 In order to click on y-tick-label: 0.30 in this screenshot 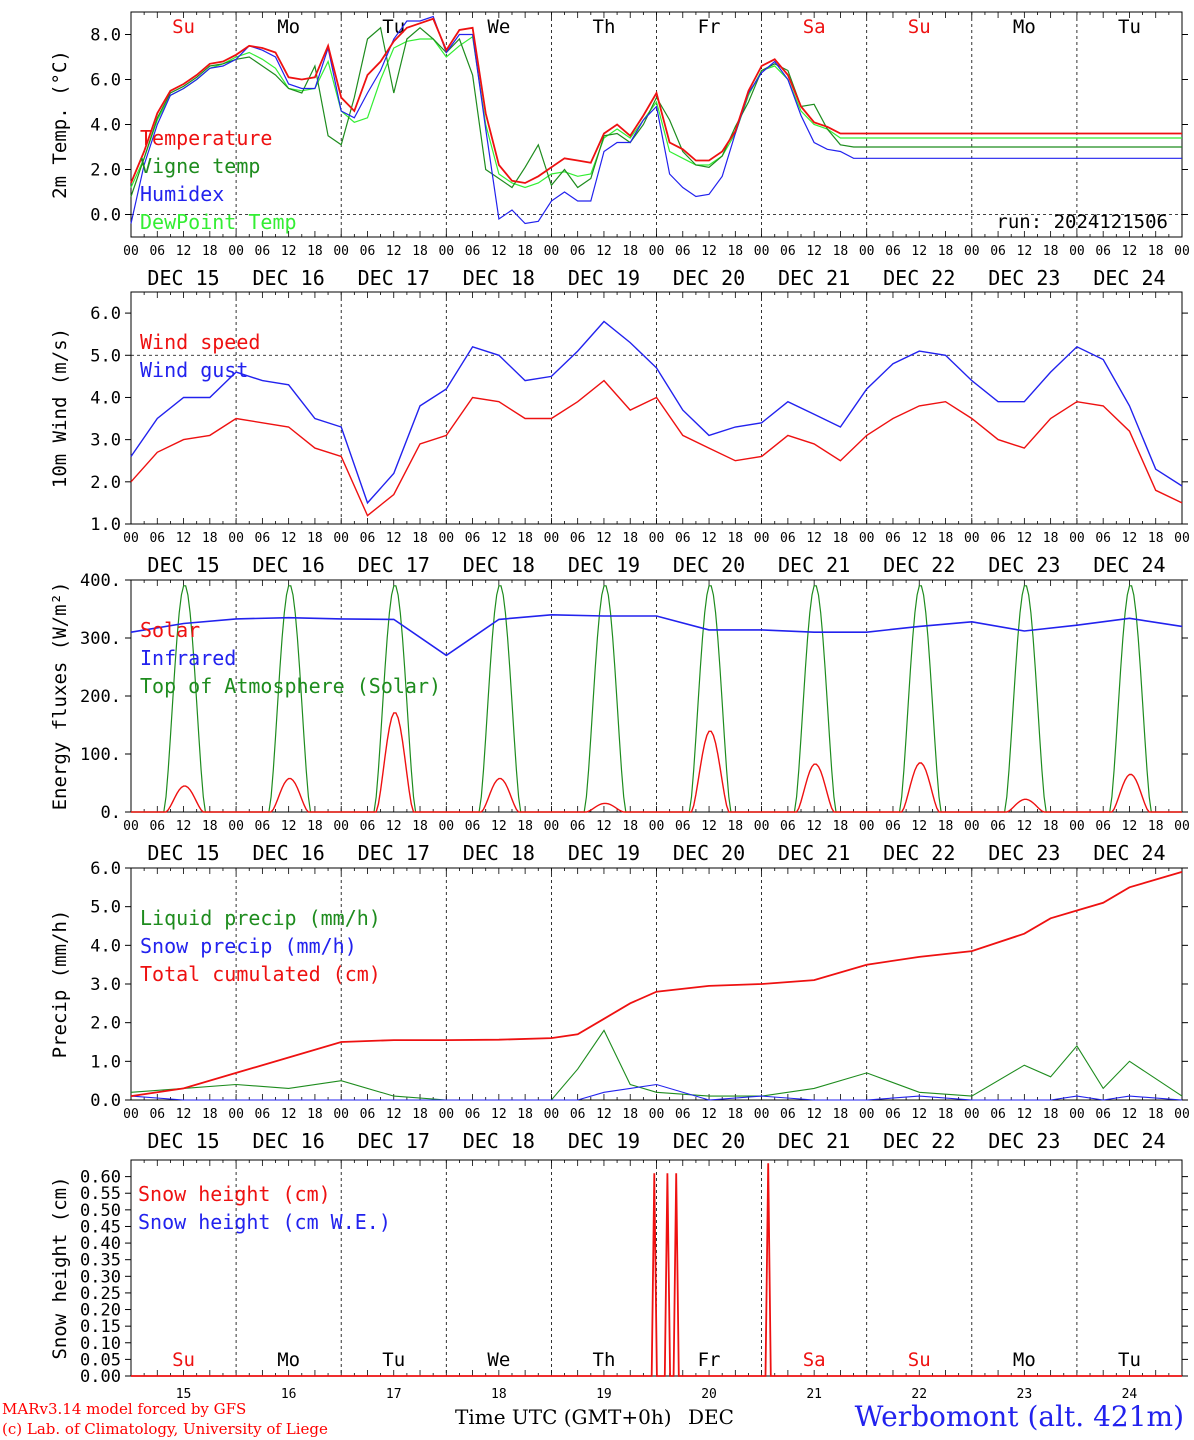, I will do `click(100, 1277)`.